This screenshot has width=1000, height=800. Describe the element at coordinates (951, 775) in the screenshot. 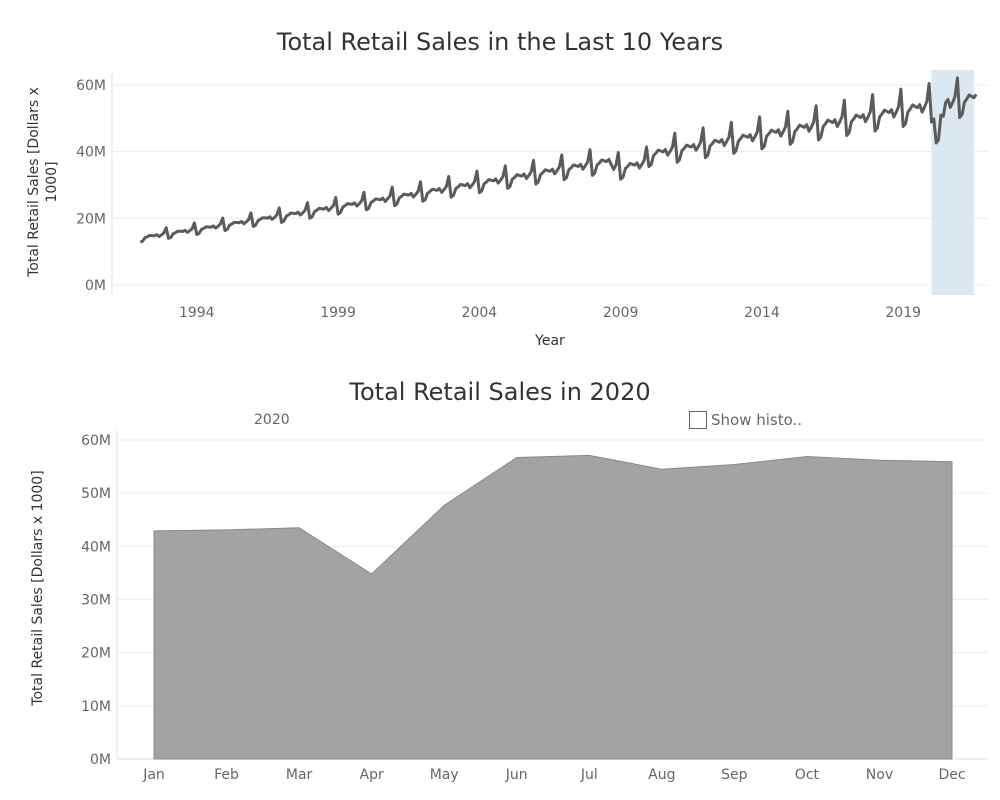

I see `bottom-x-tick-label: Dec` at that location.